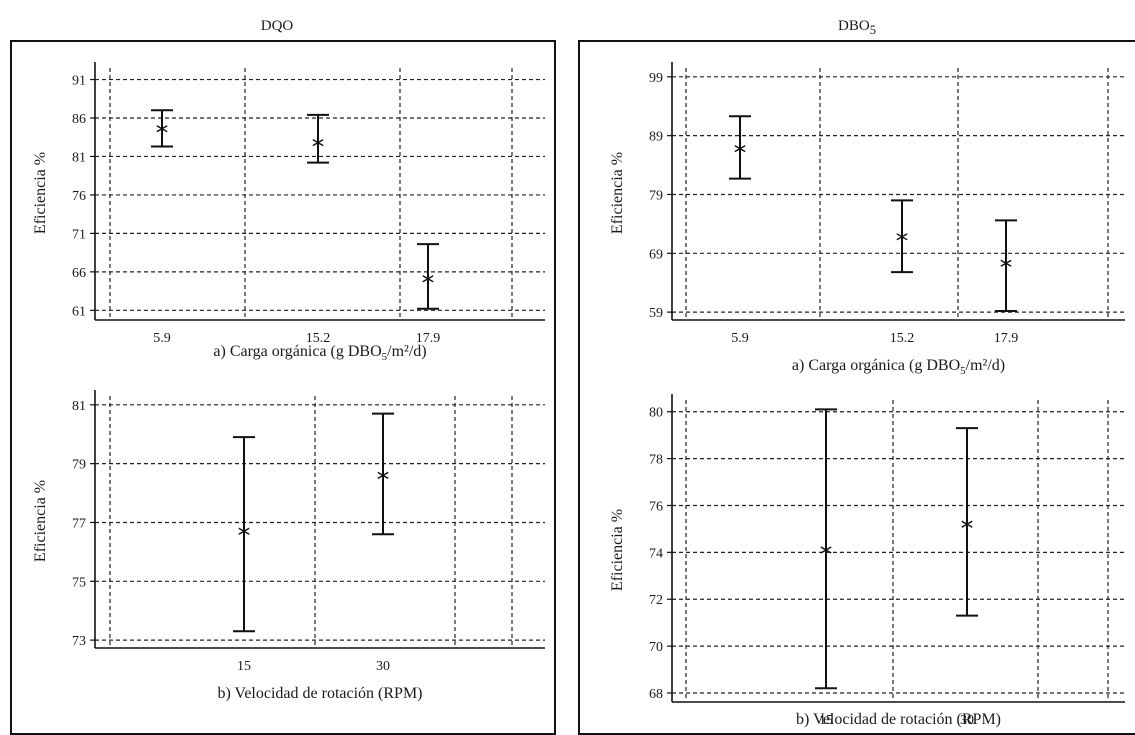 The image size is (1135, 735). What do you see at coordinates (656, 553) in the screenshot?
I see `y-tick-label: 74` at bounding box center [656, 553].